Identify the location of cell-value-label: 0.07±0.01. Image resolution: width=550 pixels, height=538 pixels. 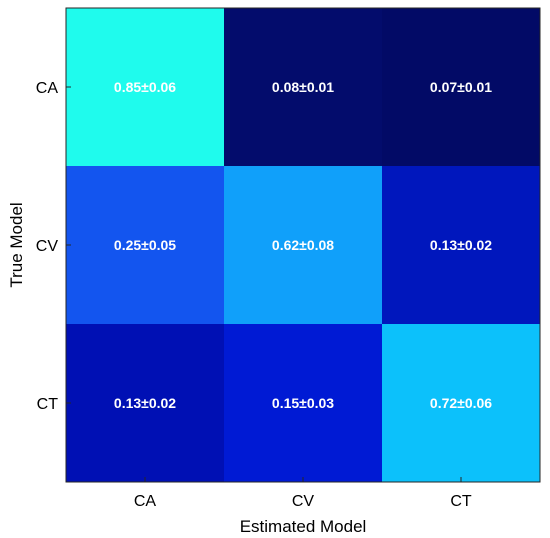
(461, 87).